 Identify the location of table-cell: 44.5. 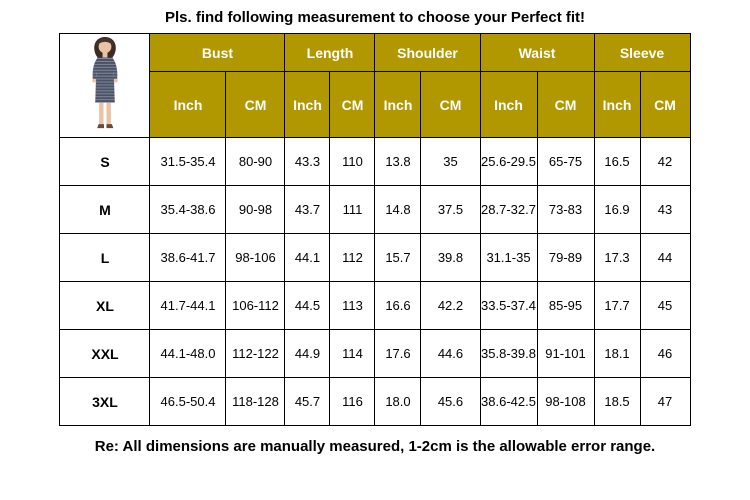
(307, 305).